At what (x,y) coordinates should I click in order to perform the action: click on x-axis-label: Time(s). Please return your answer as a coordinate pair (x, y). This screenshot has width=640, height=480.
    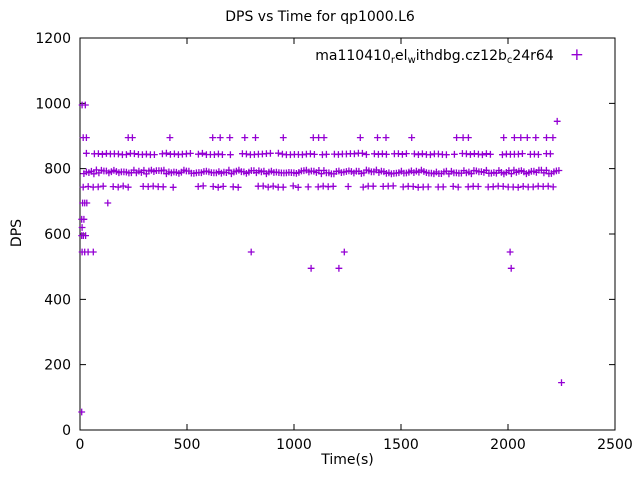
    Looking at the image, I should click on (347, 460).